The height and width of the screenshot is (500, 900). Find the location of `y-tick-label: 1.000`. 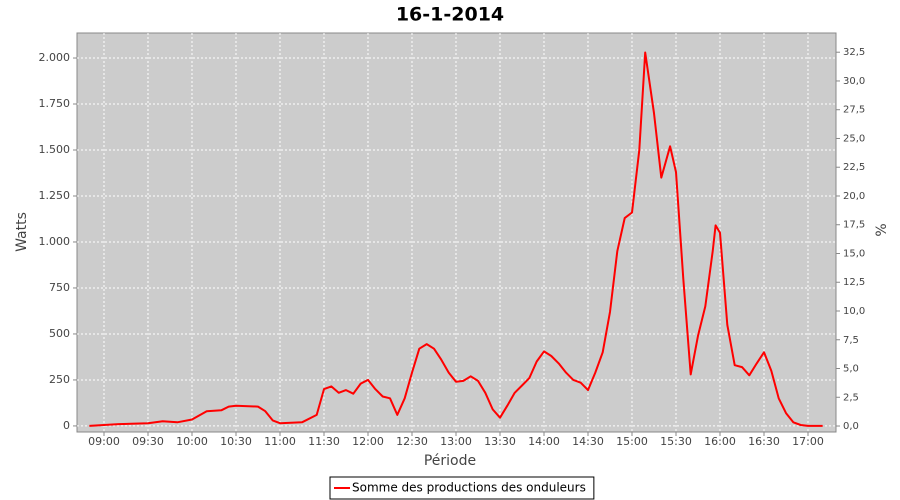

y-tick-label: 1.000 is located at coordinates (55, 241).